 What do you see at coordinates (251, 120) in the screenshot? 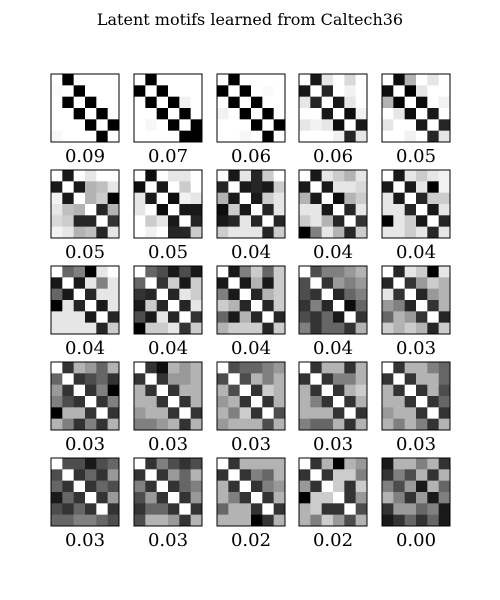
I see `motif-panel: 0.06` at bounding box center [251, 120].